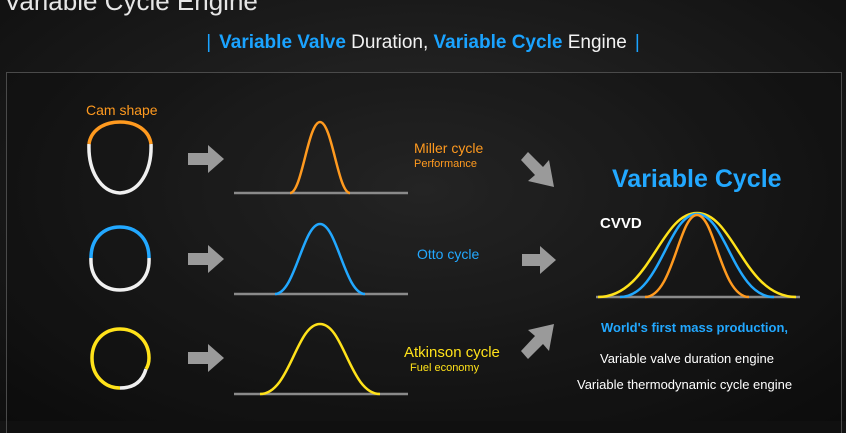 This screenshot has width=846, height=433. I want to click on variable-cycle-title: Variable Cycle, so click(697, 179).